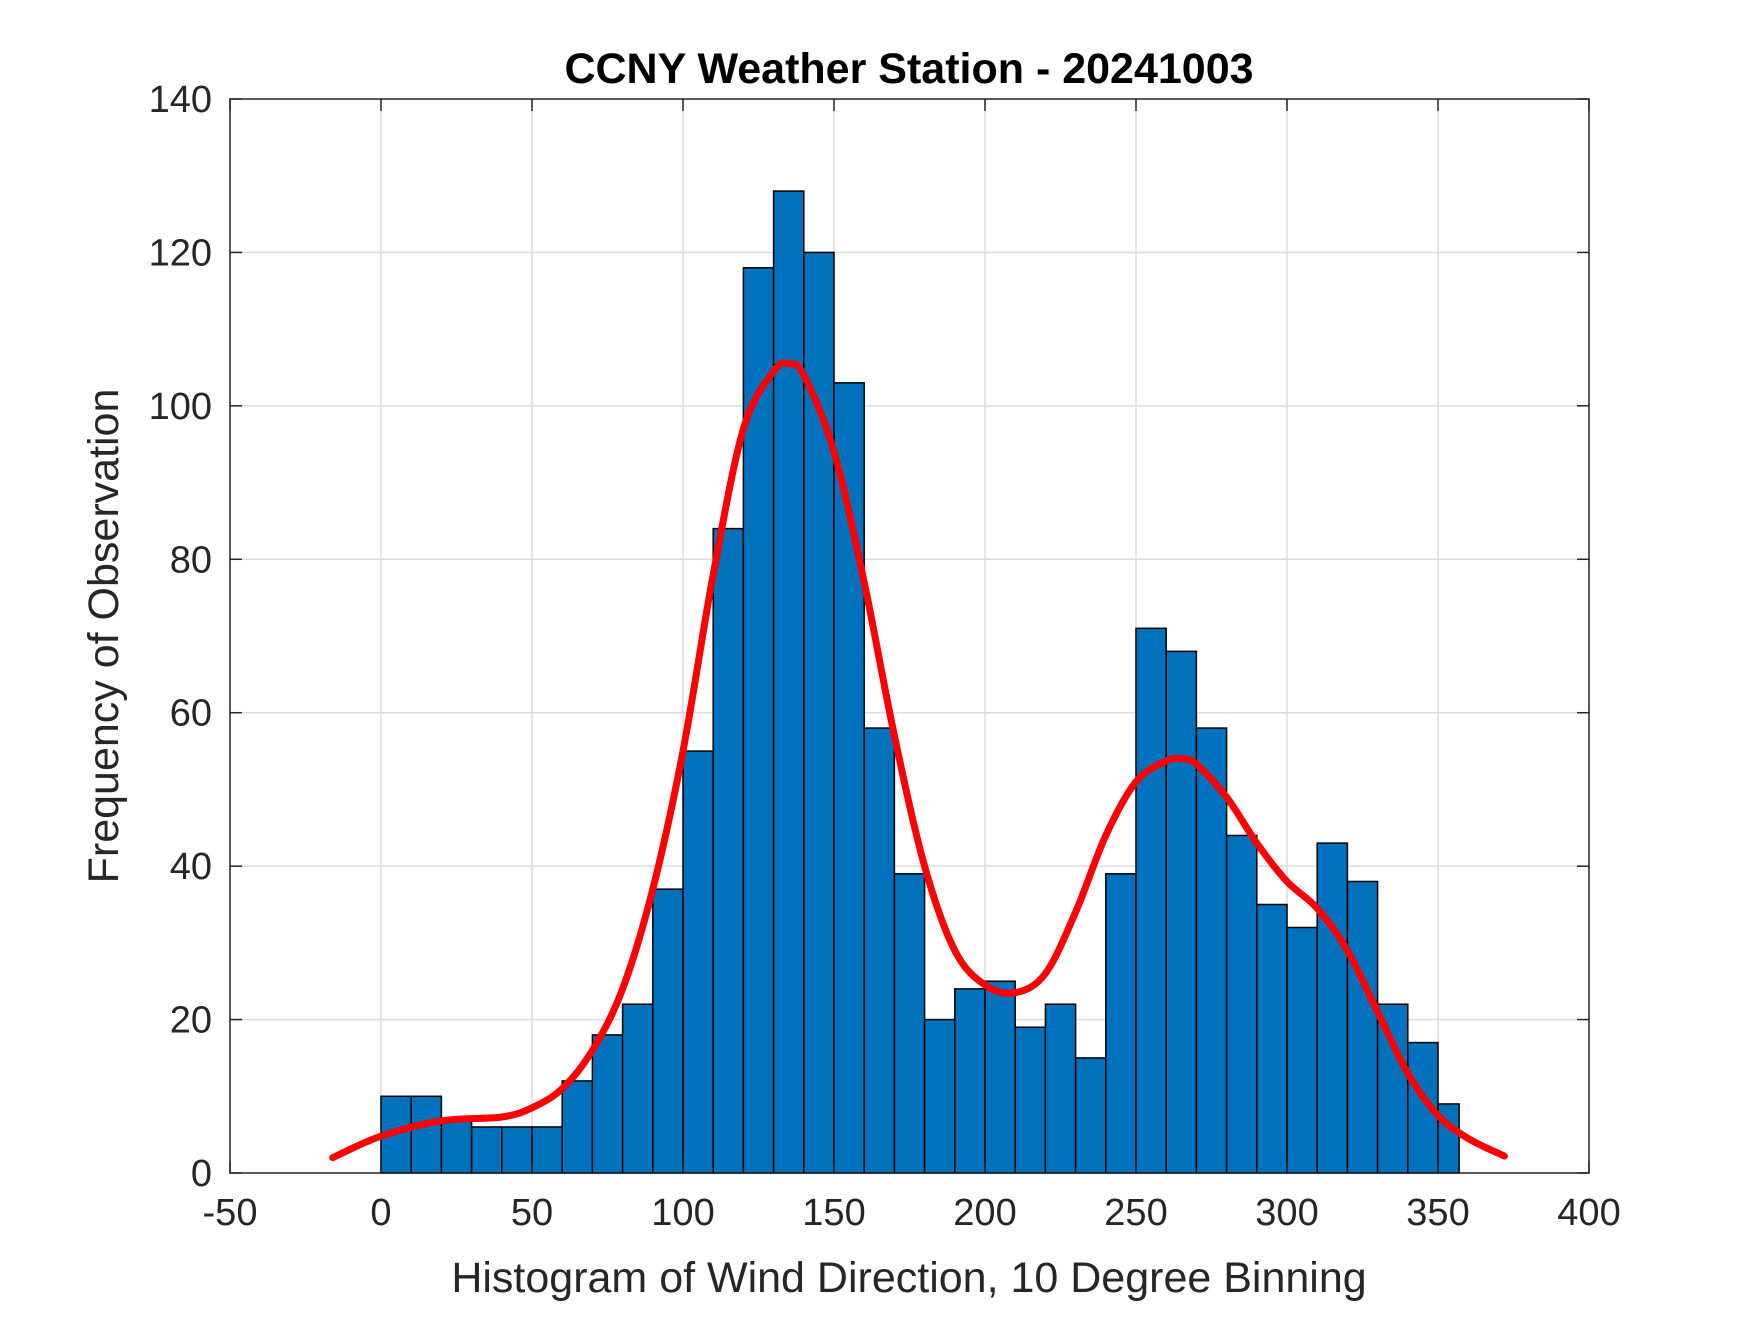  I want to click on x-tick-label: 350, so click(1437, 1213).